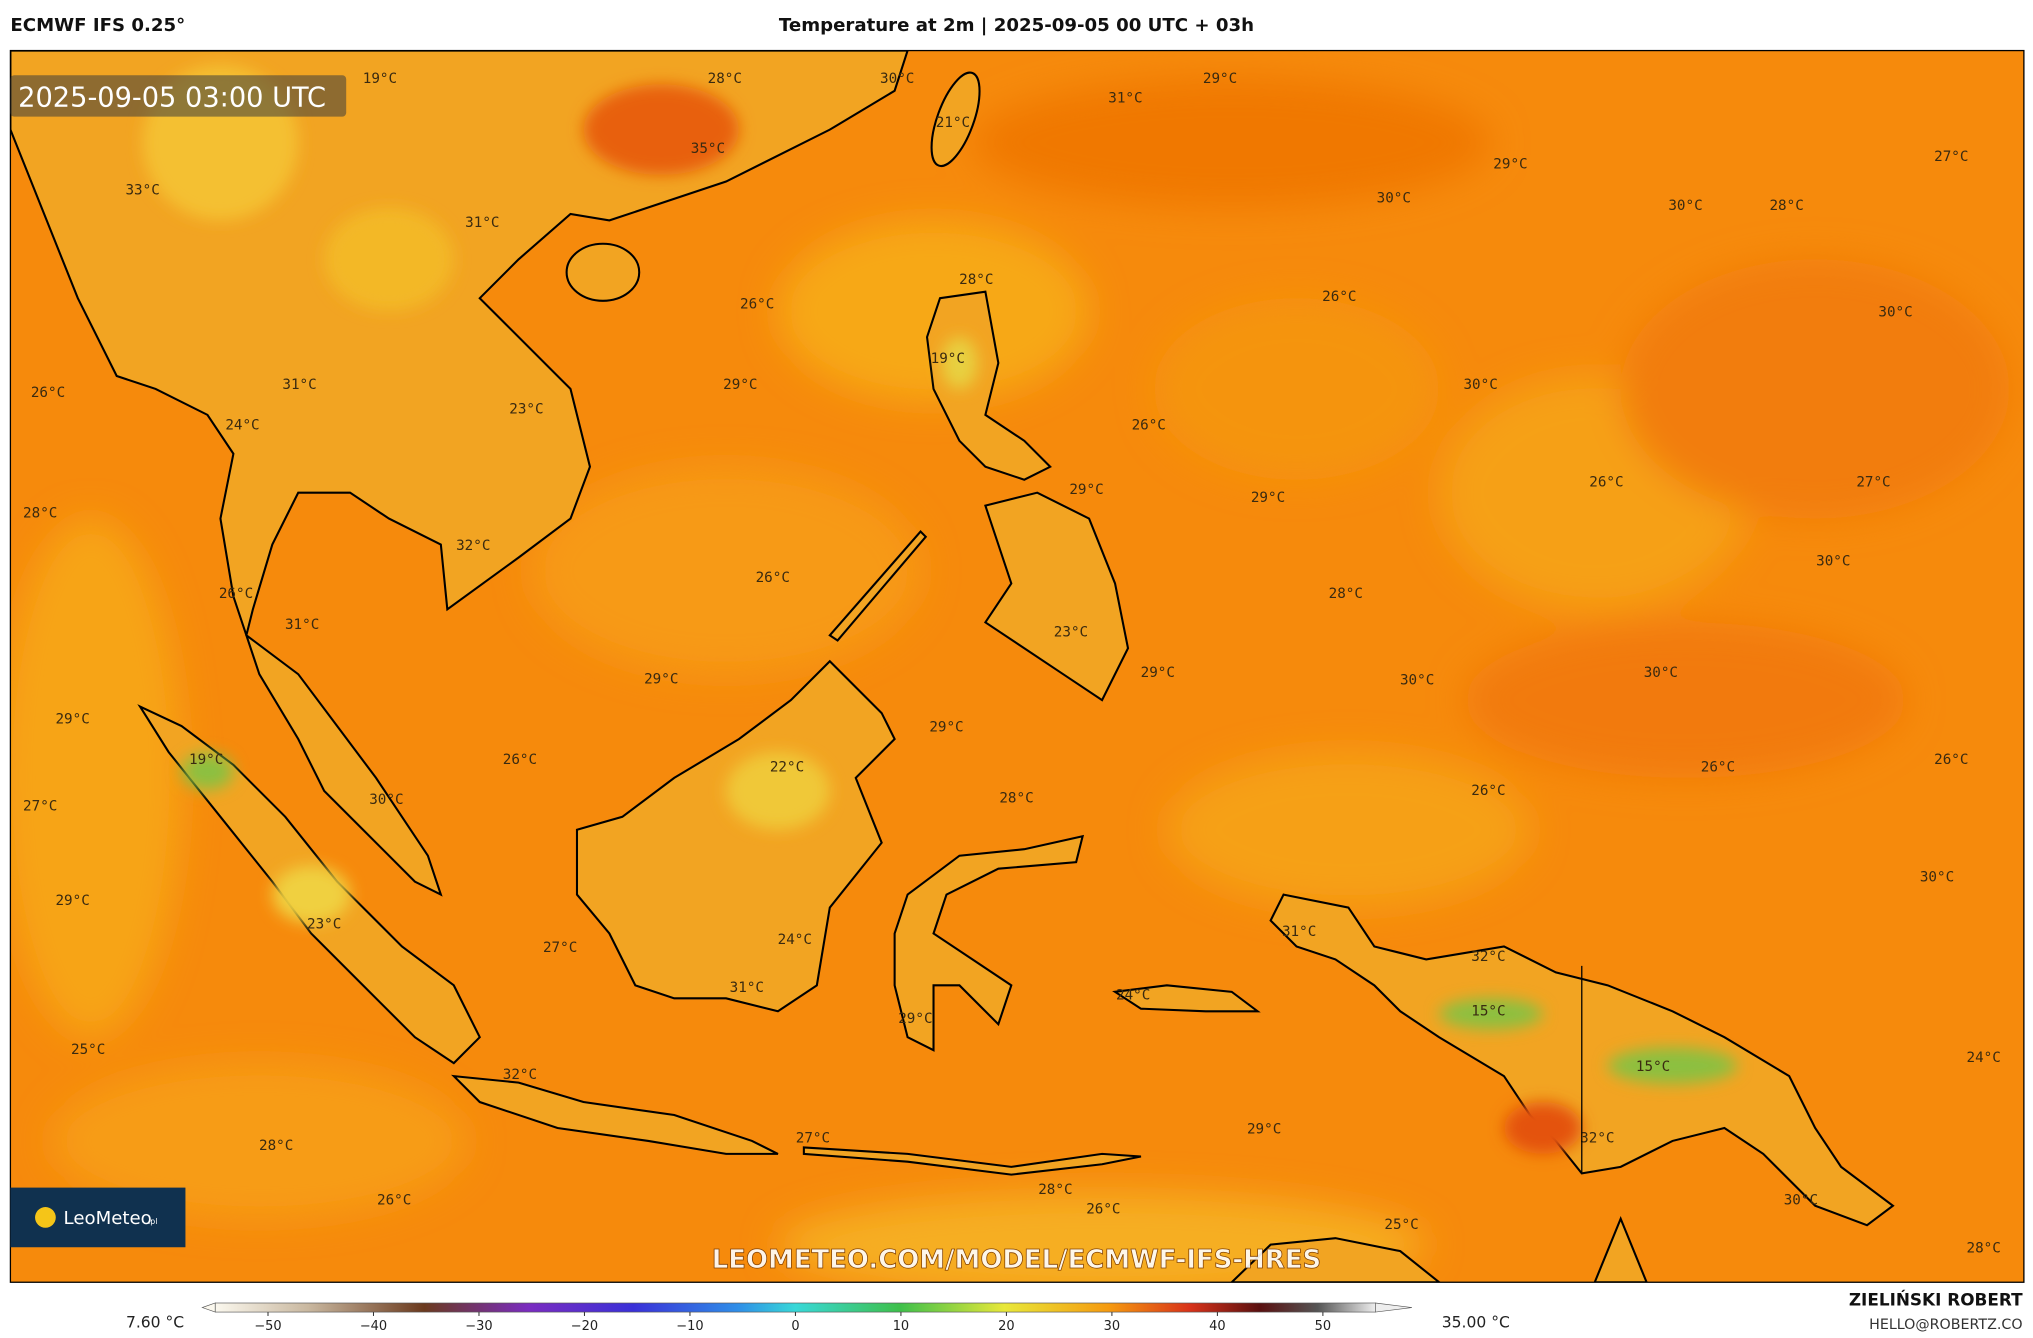 Image resolution: width=2033 pixels, height=1338 pixels. I want to click on colorbar-left-end, so click(208, 1307).